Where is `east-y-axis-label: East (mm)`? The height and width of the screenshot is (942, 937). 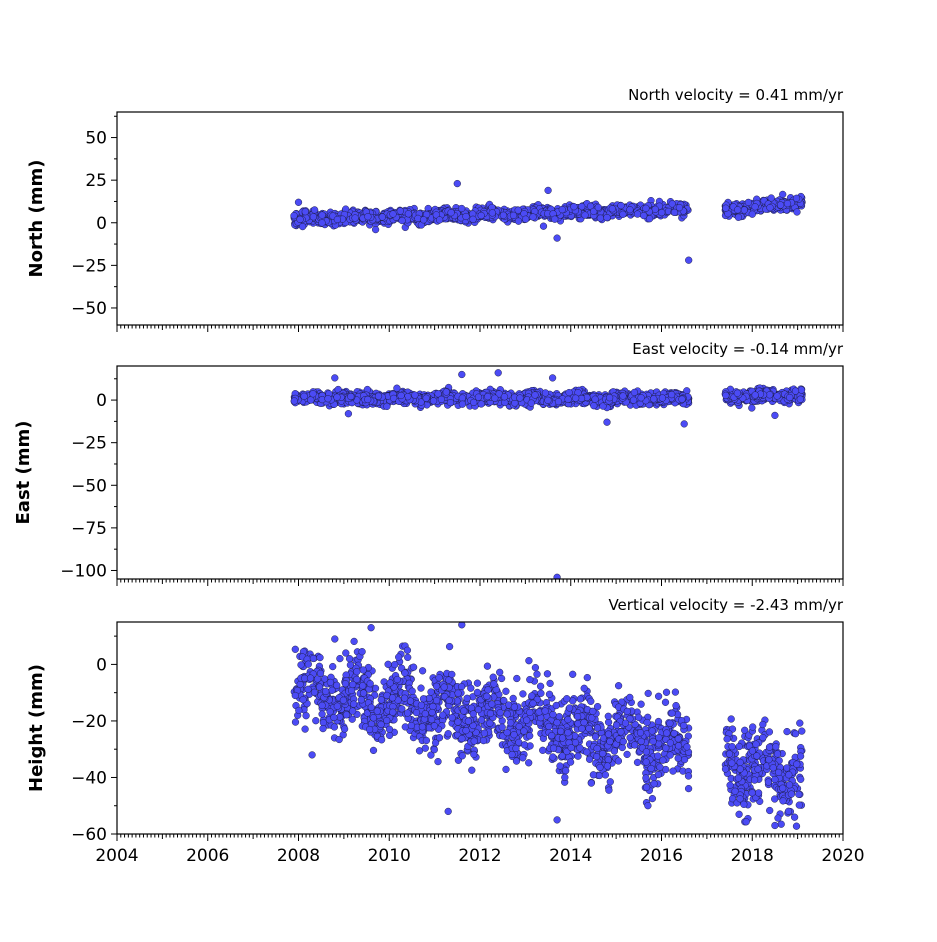
east-y-axis-label: East (mm) is located at coordinates (23, 473).